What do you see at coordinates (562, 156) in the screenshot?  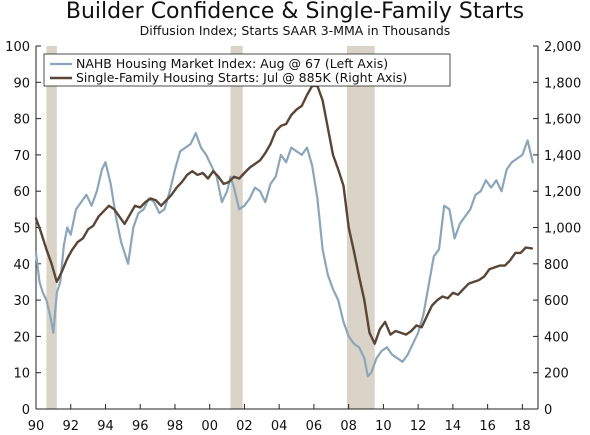 I see `right-tick-label: 1,400` at bounding box center [562, 156].